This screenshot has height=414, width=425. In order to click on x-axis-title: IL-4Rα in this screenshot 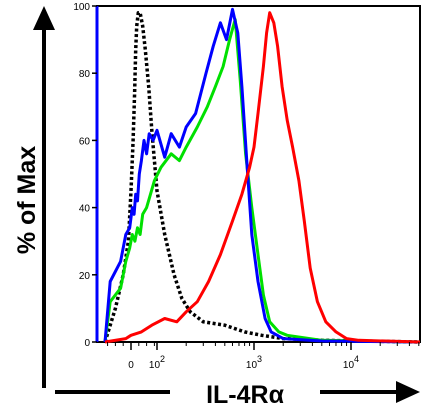, I will do `click(245, 395)`.